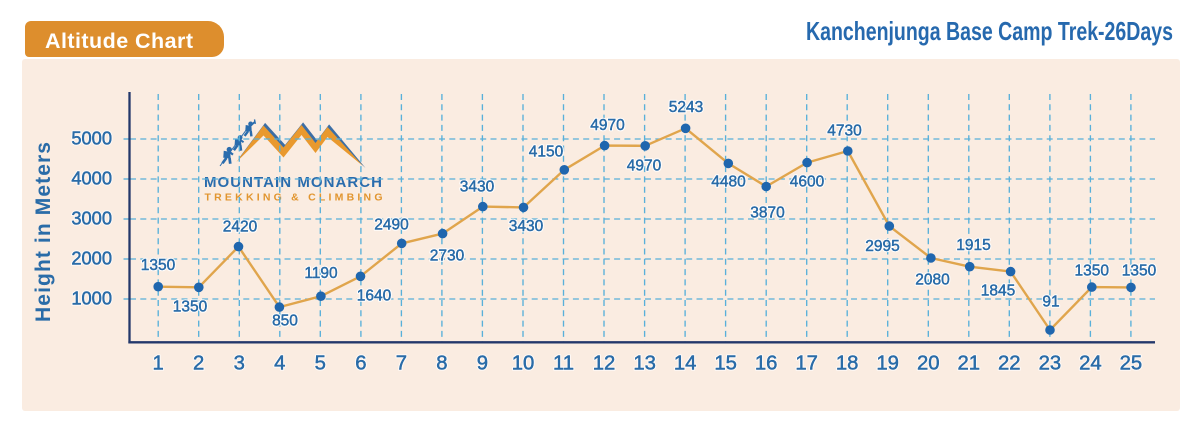 The image size is (1201, 433). I want to click on svg-text: 3, so click(239, 363).